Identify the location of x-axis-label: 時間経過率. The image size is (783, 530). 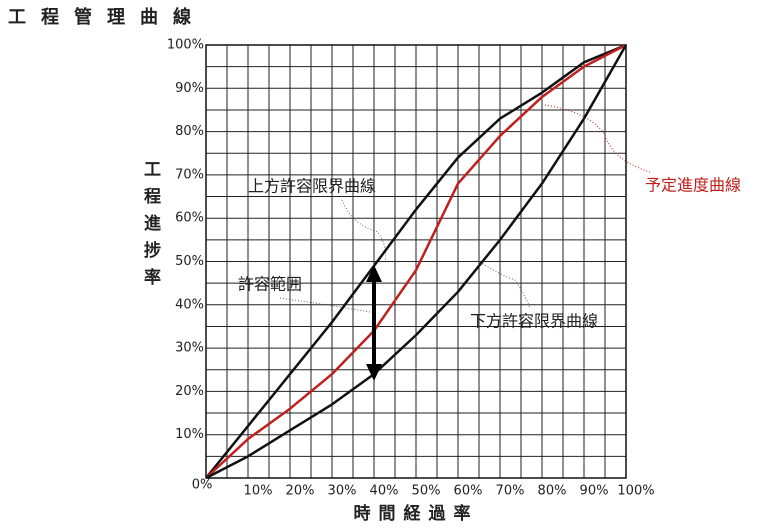
(416, 513).